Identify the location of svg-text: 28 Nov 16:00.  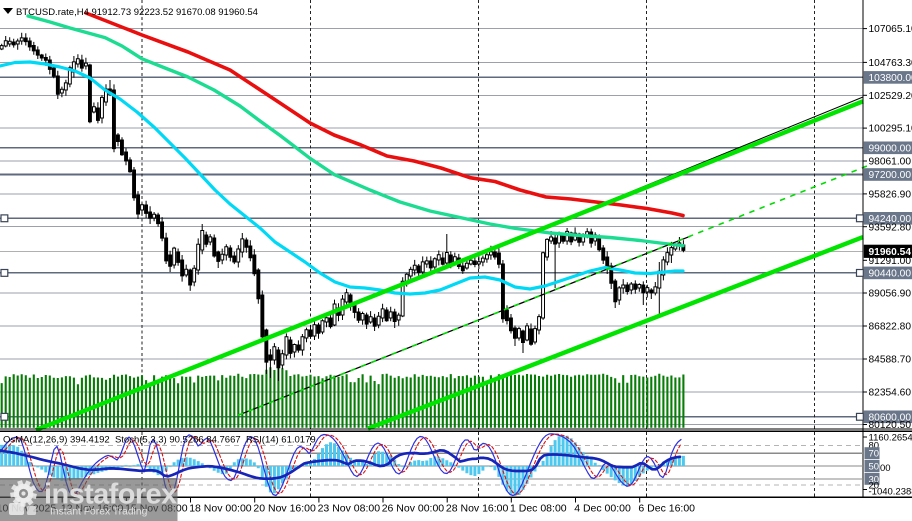
(477, 509).